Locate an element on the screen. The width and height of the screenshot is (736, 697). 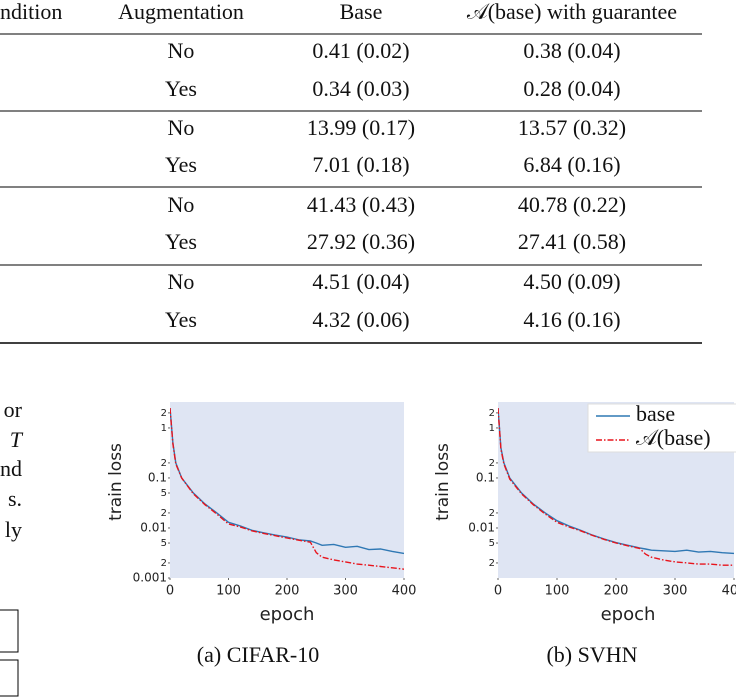
table-cell: 13.99 (0.17) is located at coordinates (361, 127).